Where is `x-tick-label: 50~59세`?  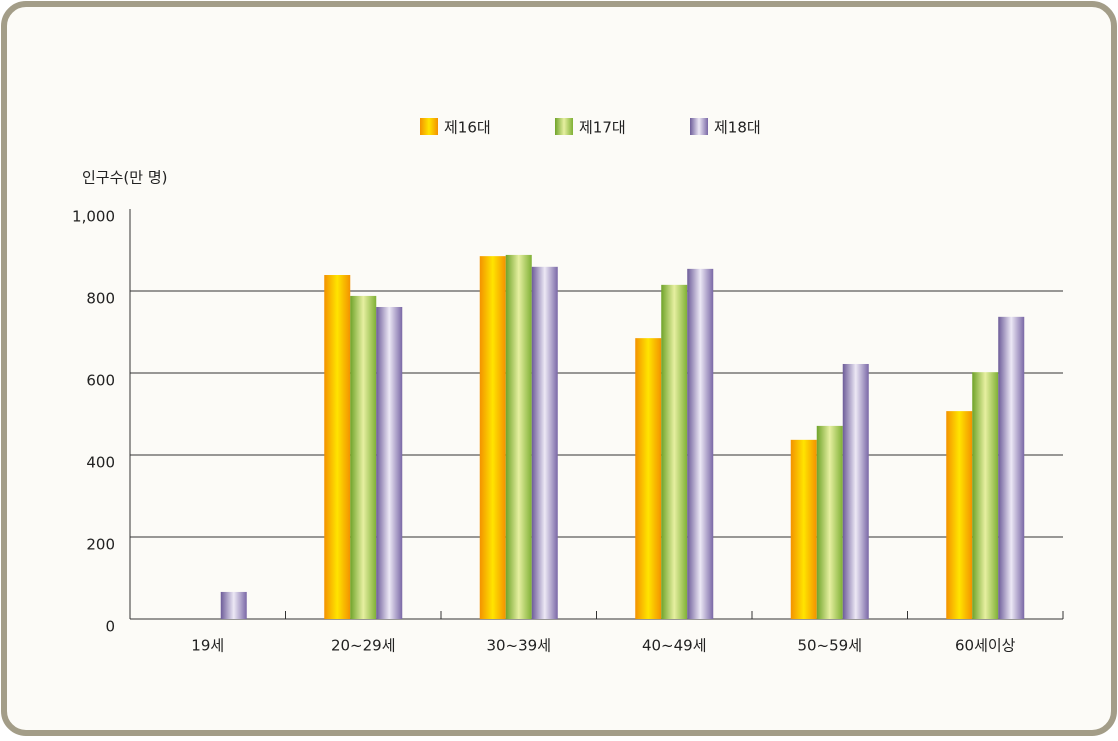
x-tick-label: 50~59세 is located at coordinates (829, 646).